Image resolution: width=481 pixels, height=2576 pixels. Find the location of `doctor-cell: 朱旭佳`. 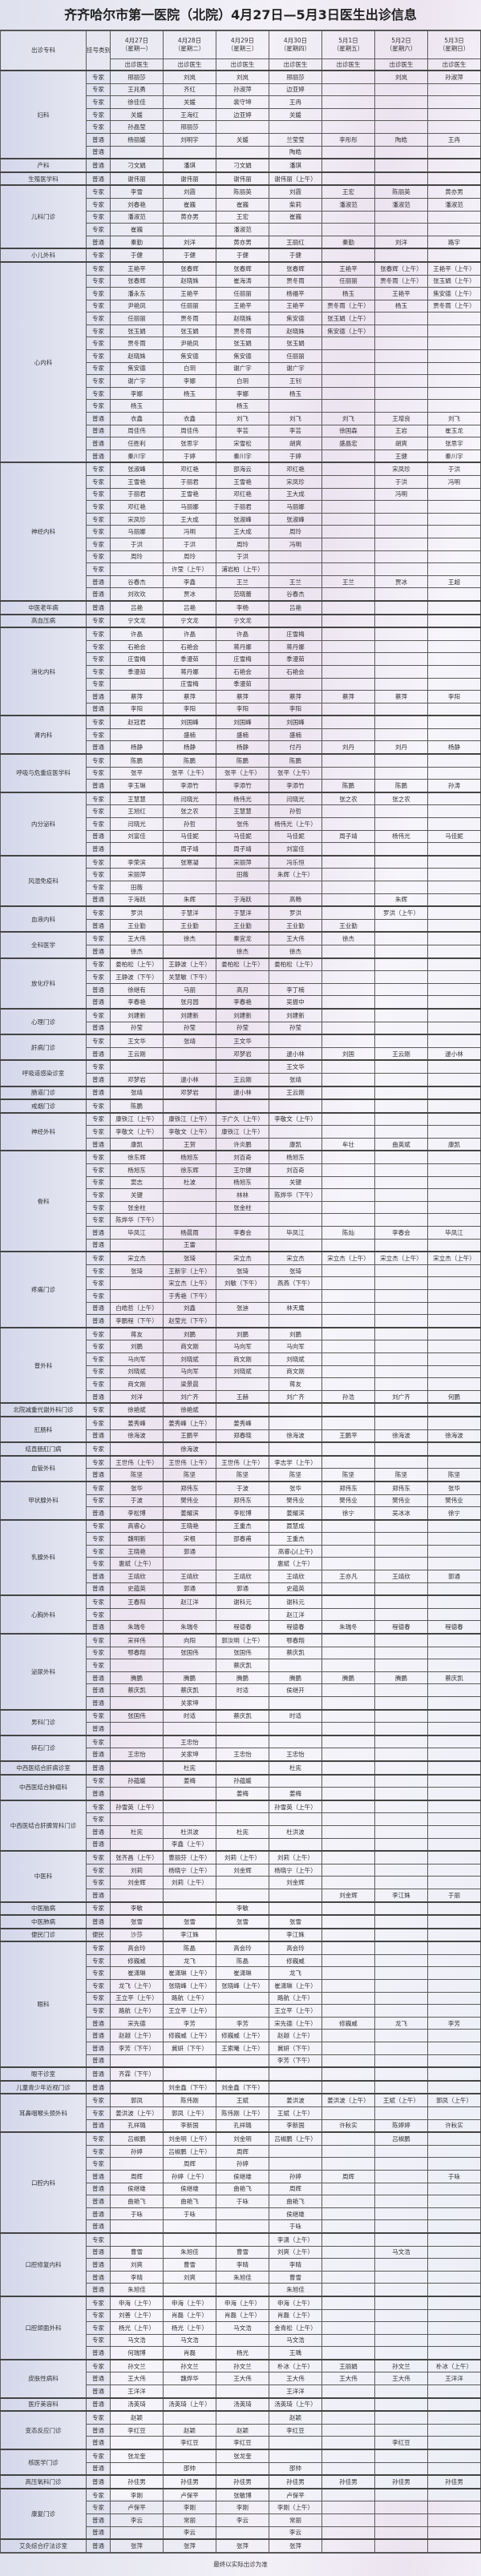

doctor-cell: 朱旭佳 is located at coordinates (137, 2290).